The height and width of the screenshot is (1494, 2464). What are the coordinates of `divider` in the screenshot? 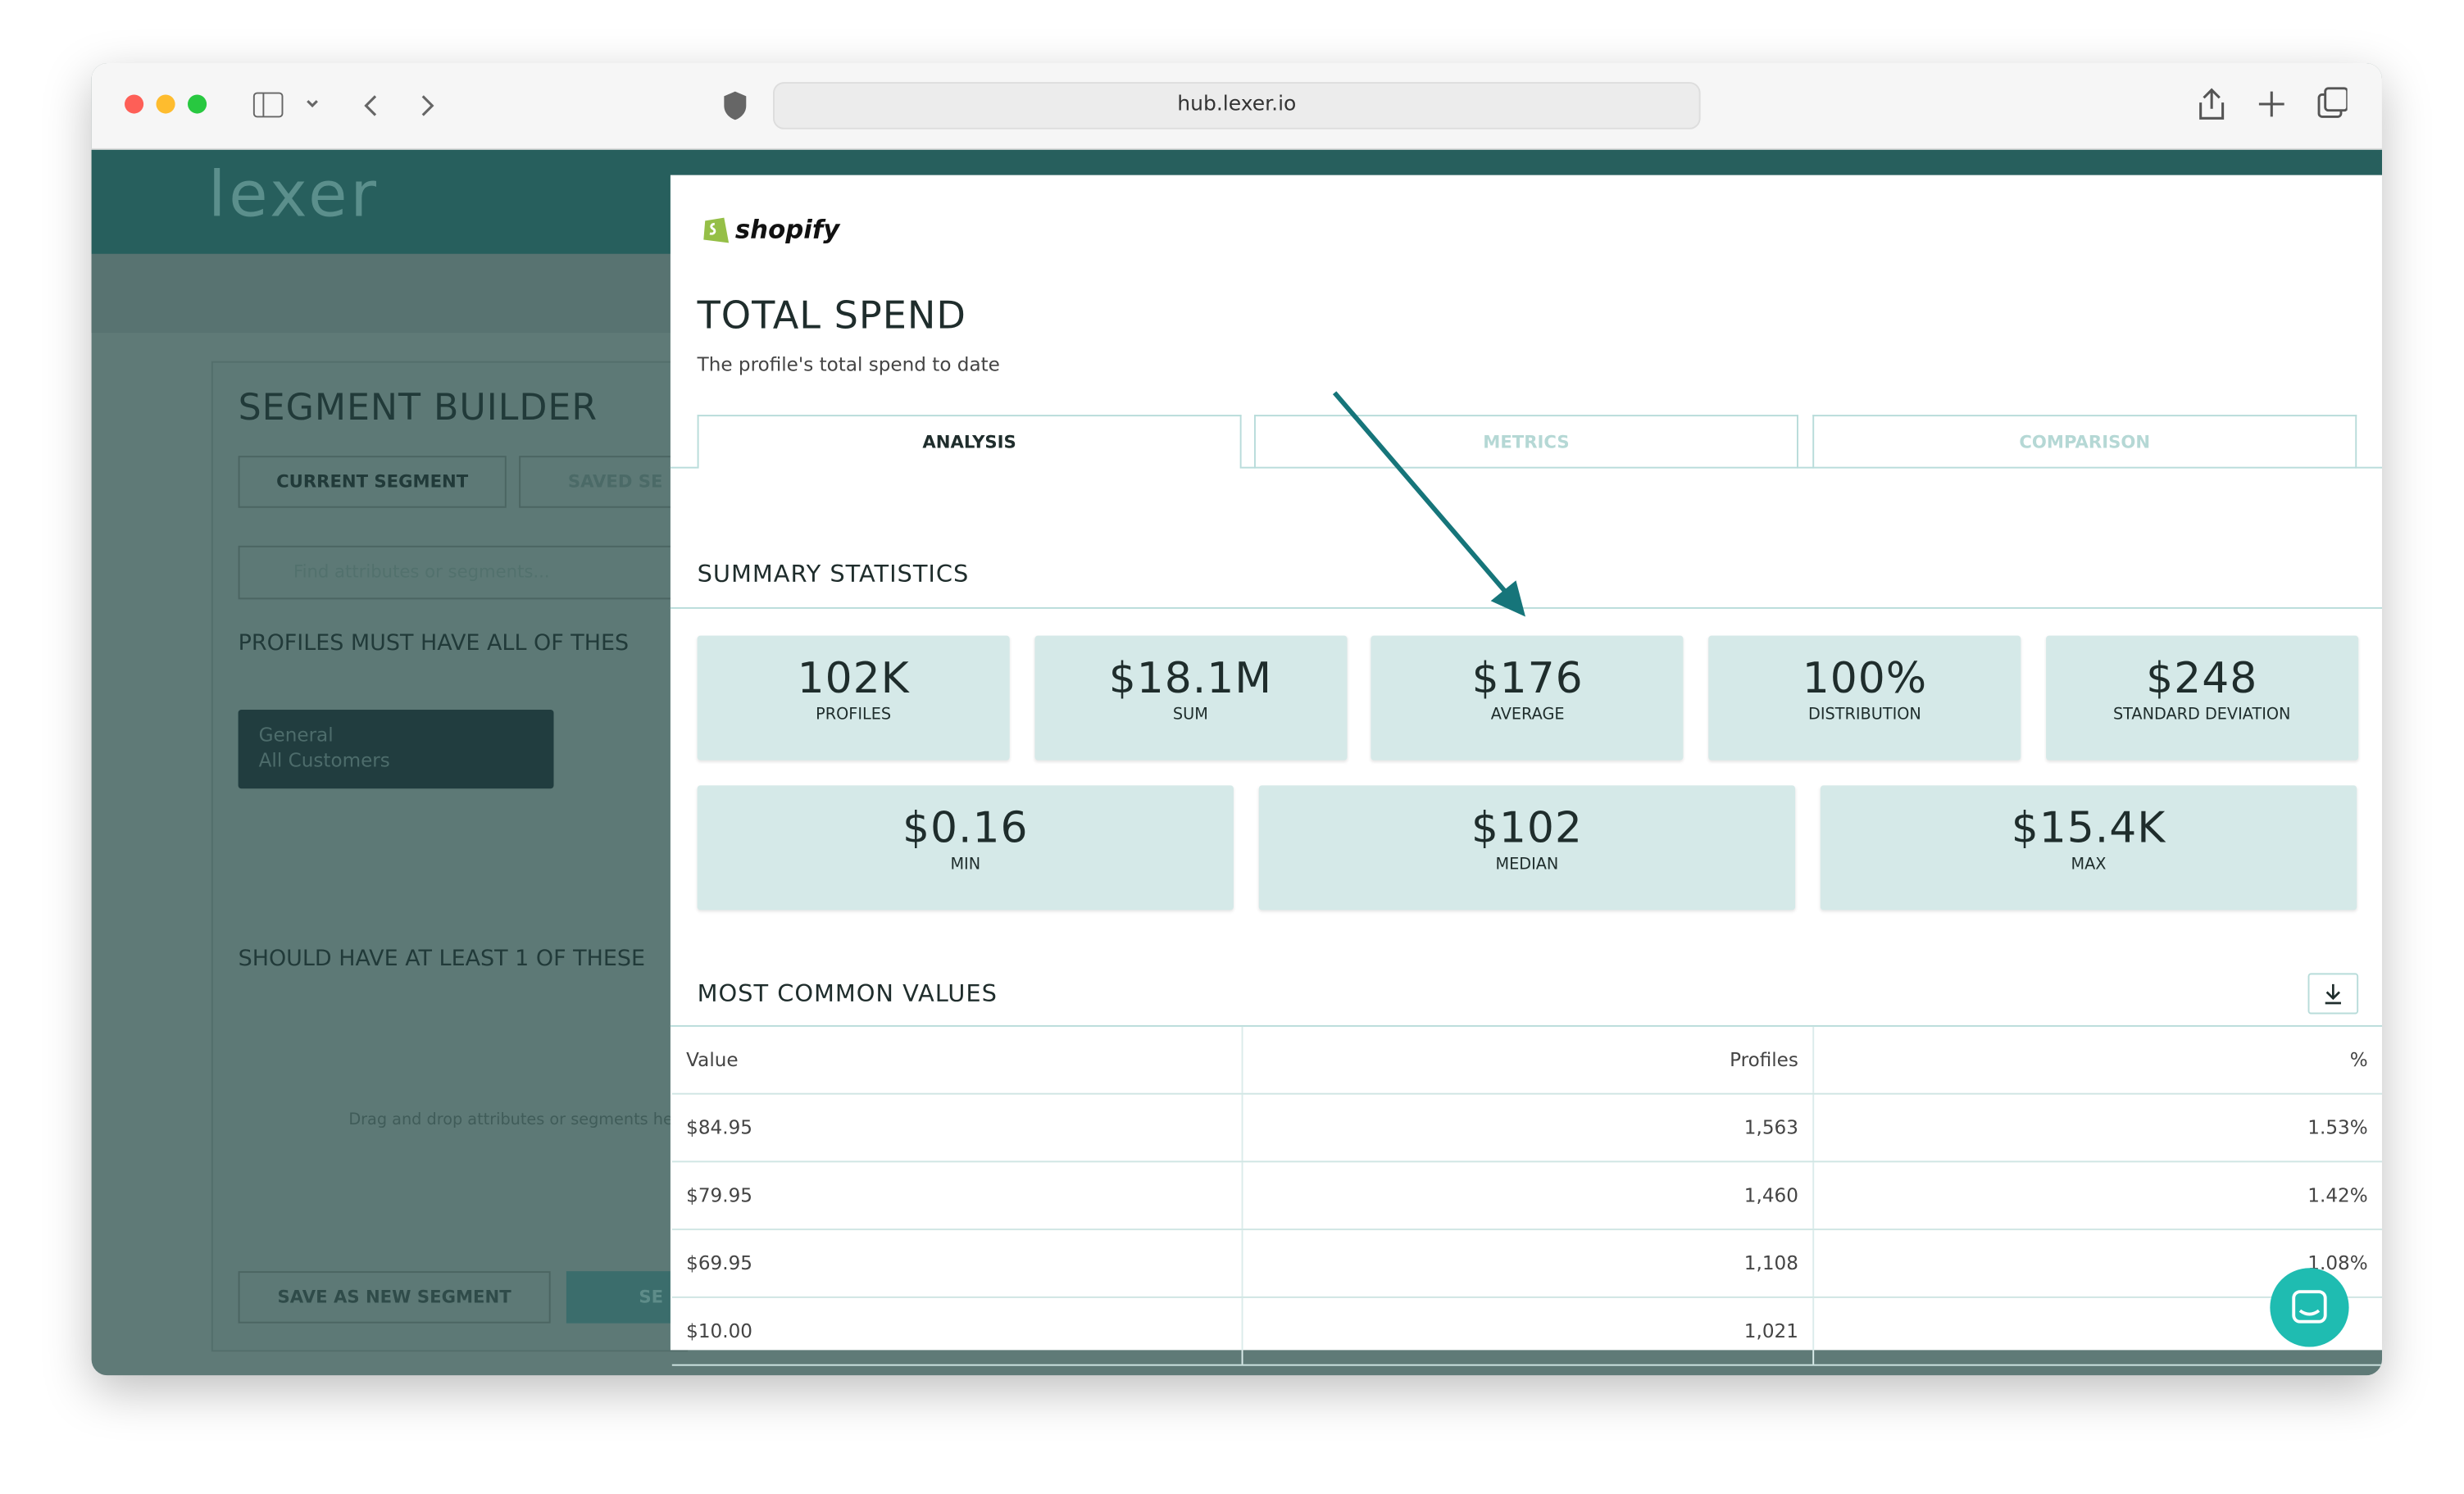 It's located at (1526, 607).